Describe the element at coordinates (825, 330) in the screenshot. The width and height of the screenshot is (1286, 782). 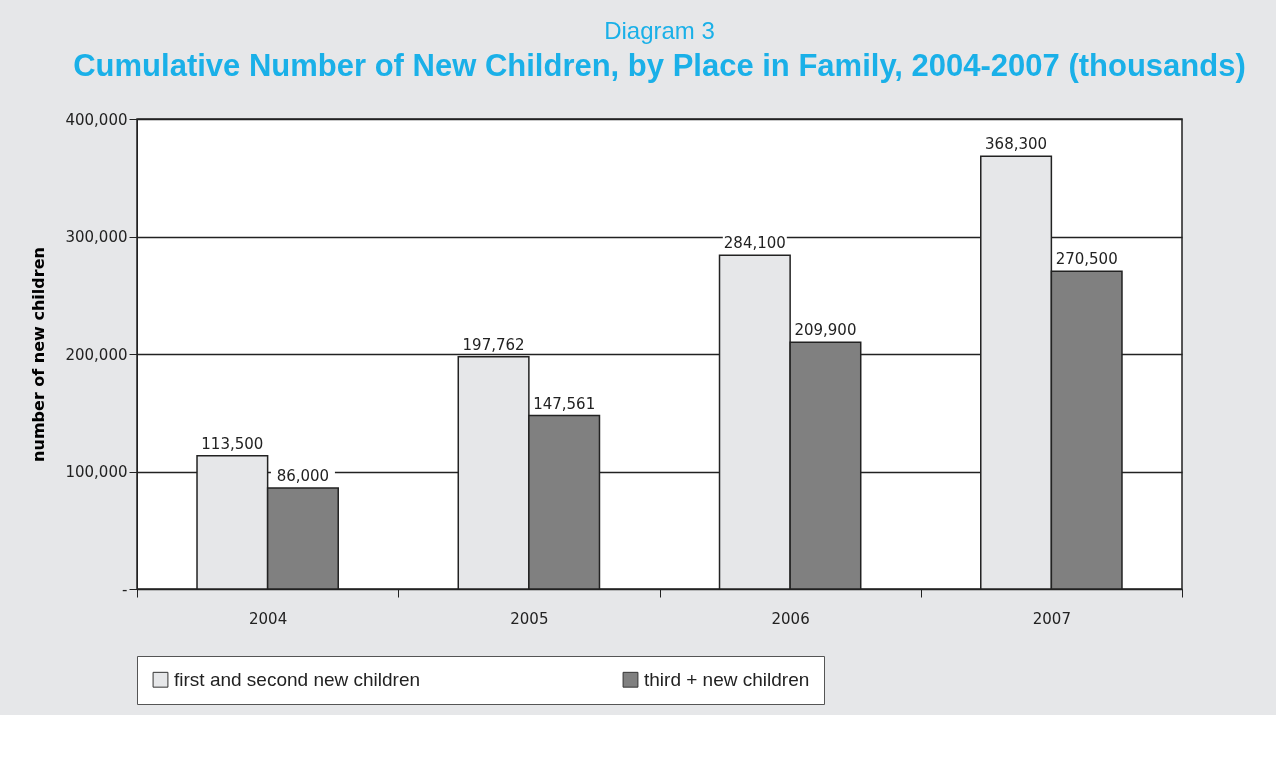
I see `data-label: 209,900` at that location.